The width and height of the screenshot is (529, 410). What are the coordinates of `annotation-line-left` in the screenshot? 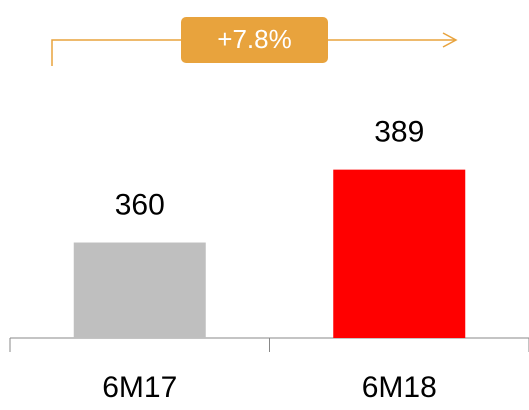 It's located at (116, 52).